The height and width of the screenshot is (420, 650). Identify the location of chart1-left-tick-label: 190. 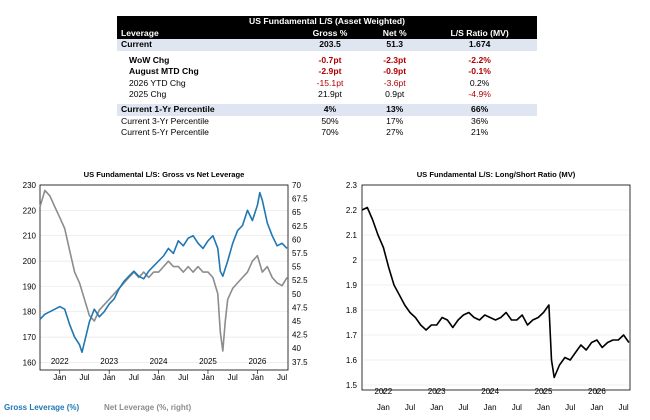
(30, 286).